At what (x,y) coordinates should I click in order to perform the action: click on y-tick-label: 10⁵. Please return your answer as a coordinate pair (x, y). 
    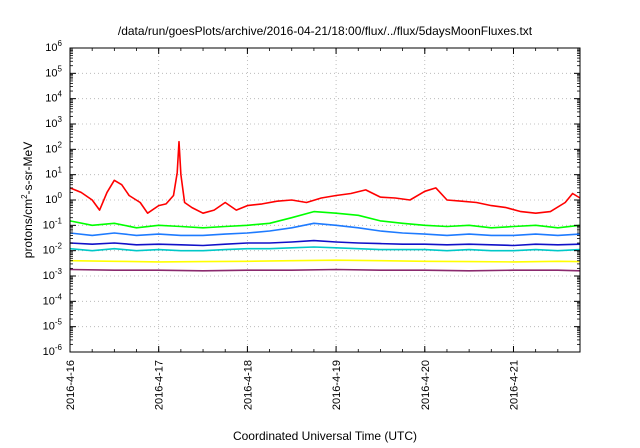
    Looking at the image, I should click on (53, 71).